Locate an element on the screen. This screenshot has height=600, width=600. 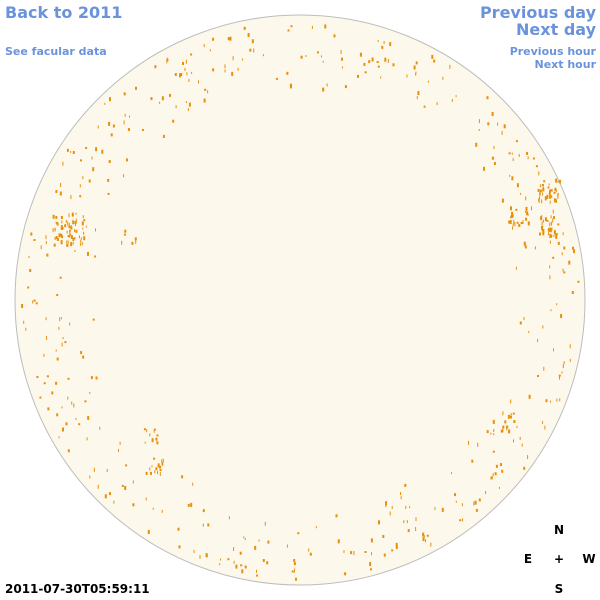
previous-day-link: Previous day is located at coordinates (537, 12).